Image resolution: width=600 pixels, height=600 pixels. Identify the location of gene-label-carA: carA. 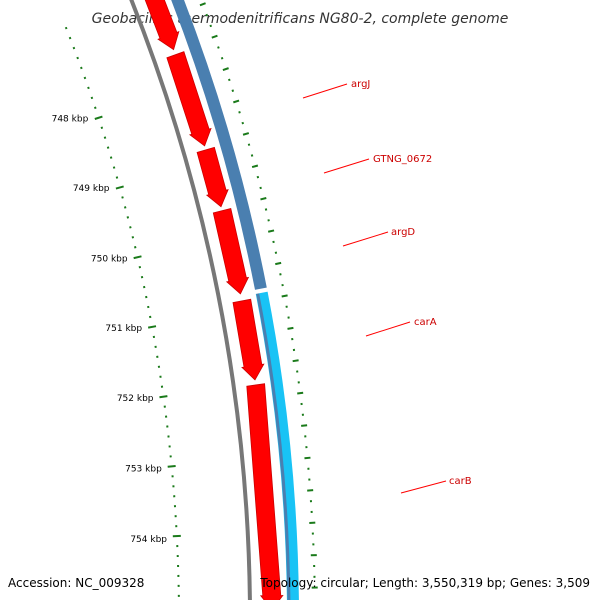
(401, 327).